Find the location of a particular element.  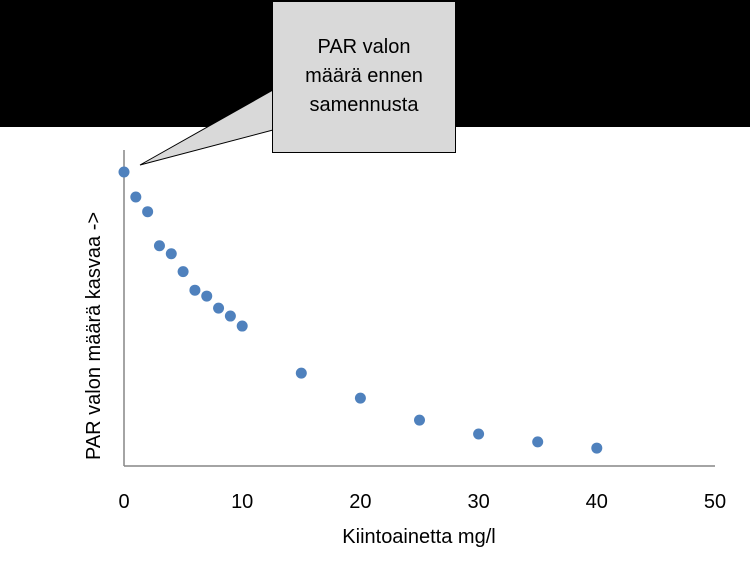

x-tick-label: 0 is located at coordinates (123, 502).